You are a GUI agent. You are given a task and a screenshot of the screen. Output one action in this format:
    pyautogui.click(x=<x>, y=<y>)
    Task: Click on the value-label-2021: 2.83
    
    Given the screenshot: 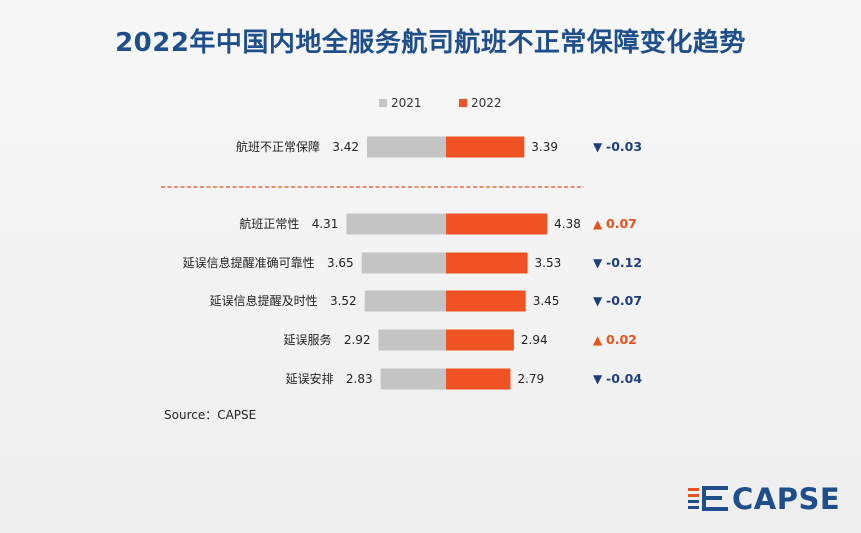 What is the action you would take?
    pyautogui.click(x=359, y=379)
    